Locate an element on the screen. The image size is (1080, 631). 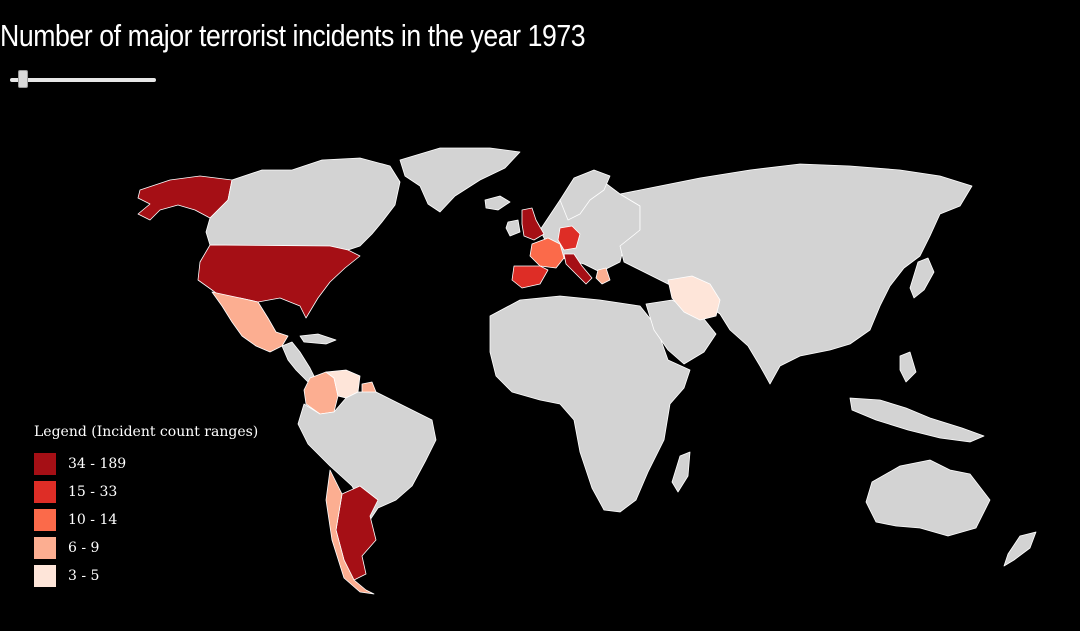
country-canada is located at coordinates (303, 204).